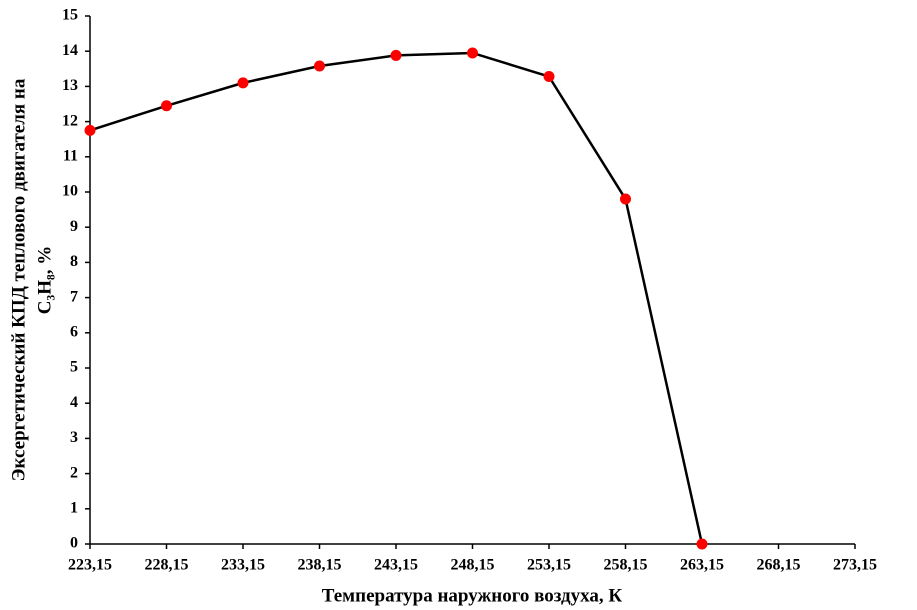  Describe the element at coordinates (549, 565) in the screenshot. I see `x-tick-label: 253,15` at that location.